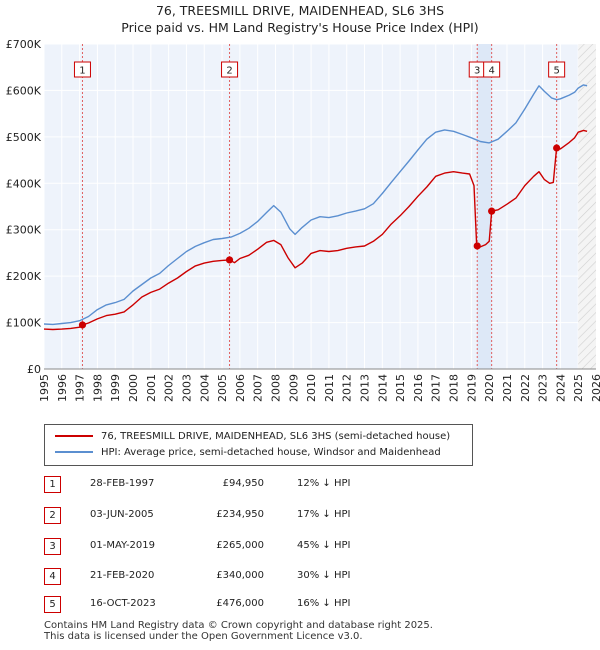  Describe the element at coordinates (24, 276) in the screenshot. I see `y-tick-label: £200K` at that location.